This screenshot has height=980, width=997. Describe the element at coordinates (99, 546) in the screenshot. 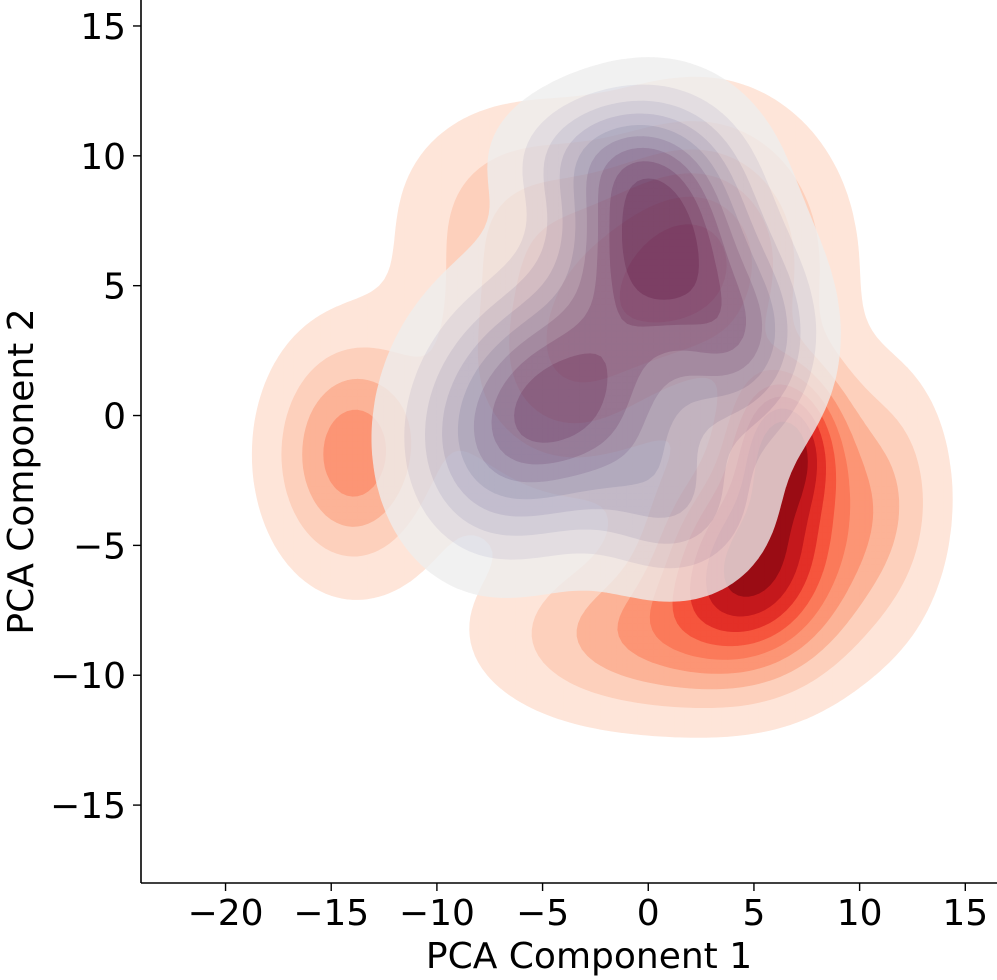

I see `y-tick-label: −5` at that location.